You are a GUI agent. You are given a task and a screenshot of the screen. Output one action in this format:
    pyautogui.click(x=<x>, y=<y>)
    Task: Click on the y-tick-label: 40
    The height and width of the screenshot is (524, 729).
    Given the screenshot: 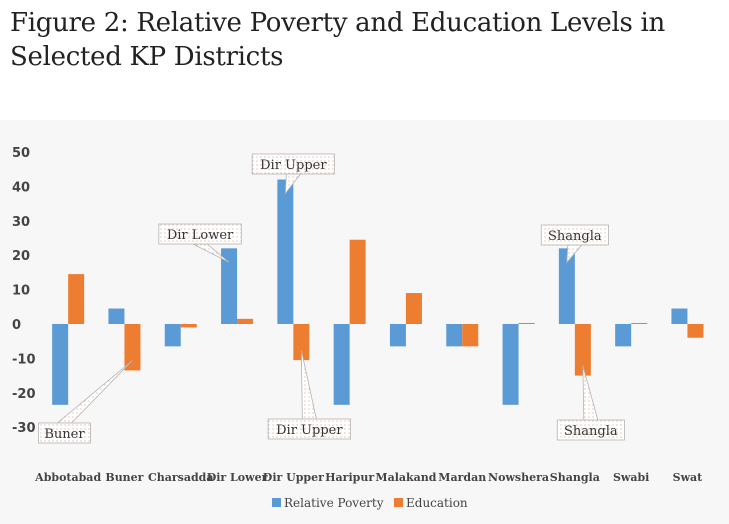 What is the action you would take?
    pyautogui.click(x=21, y=187)
    